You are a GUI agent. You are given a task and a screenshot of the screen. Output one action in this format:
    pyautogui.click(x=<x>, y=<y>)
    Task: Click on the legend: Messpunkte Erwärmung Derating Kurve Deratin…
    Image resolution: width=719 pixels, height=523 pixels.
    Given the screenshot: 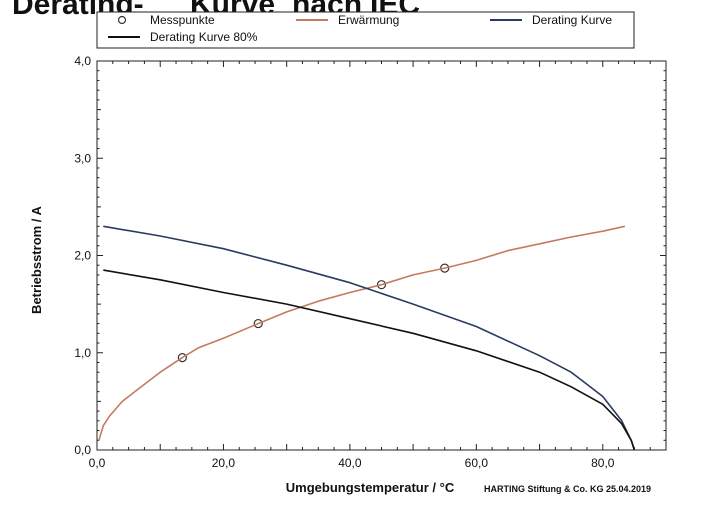 What is the action you would take?
    pyautogui.click(x=365, y=30)
    